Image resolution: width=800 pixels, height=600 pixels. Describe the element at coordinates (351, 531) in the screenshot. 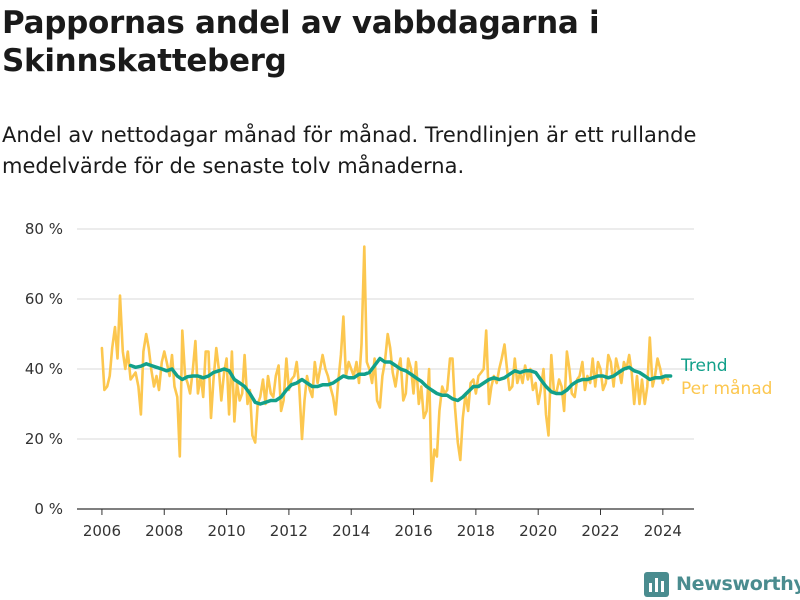

I see `x-tick-label: 2014` at that location.